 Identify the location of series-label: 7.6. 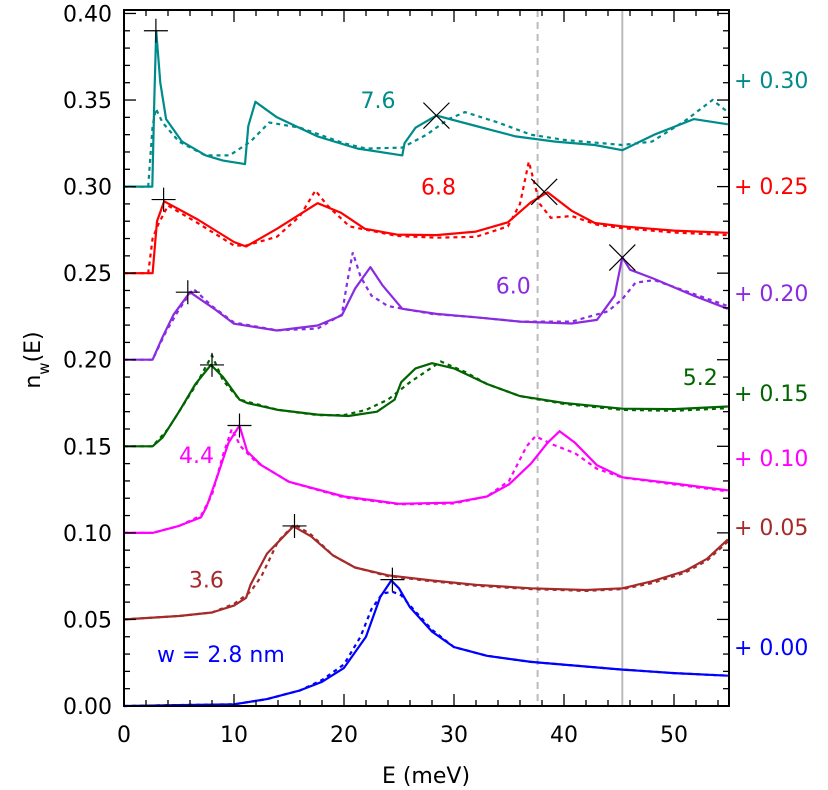
(378, 101).